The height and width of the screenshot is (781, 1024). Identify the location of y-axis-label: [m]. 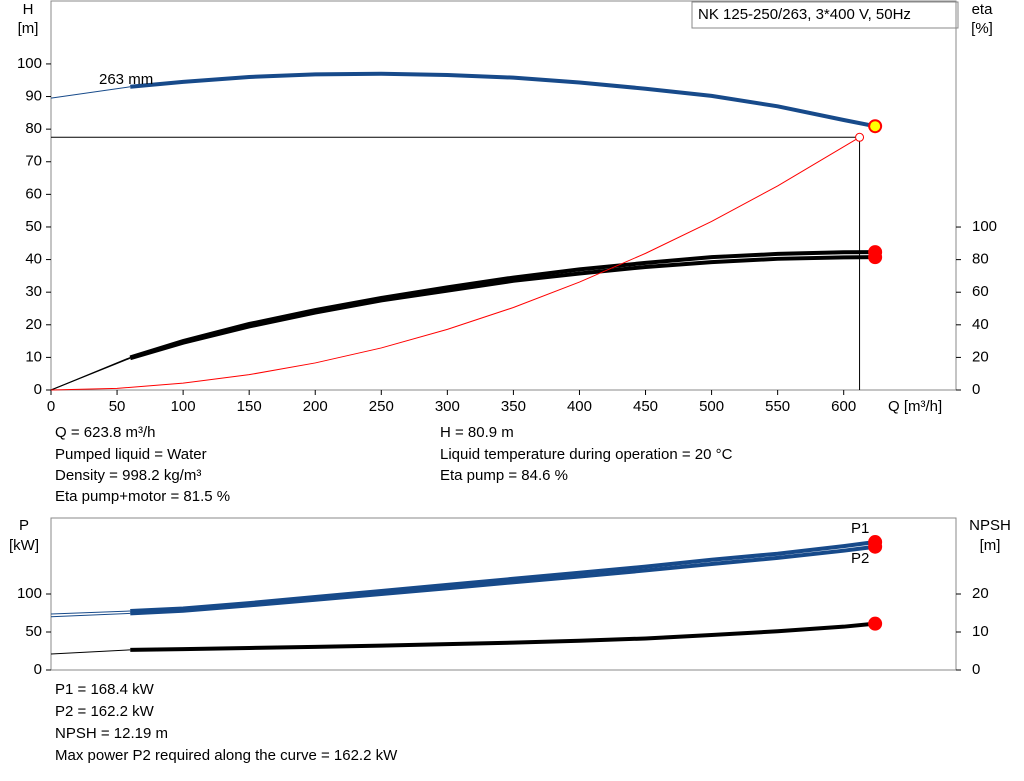
(28, 28).